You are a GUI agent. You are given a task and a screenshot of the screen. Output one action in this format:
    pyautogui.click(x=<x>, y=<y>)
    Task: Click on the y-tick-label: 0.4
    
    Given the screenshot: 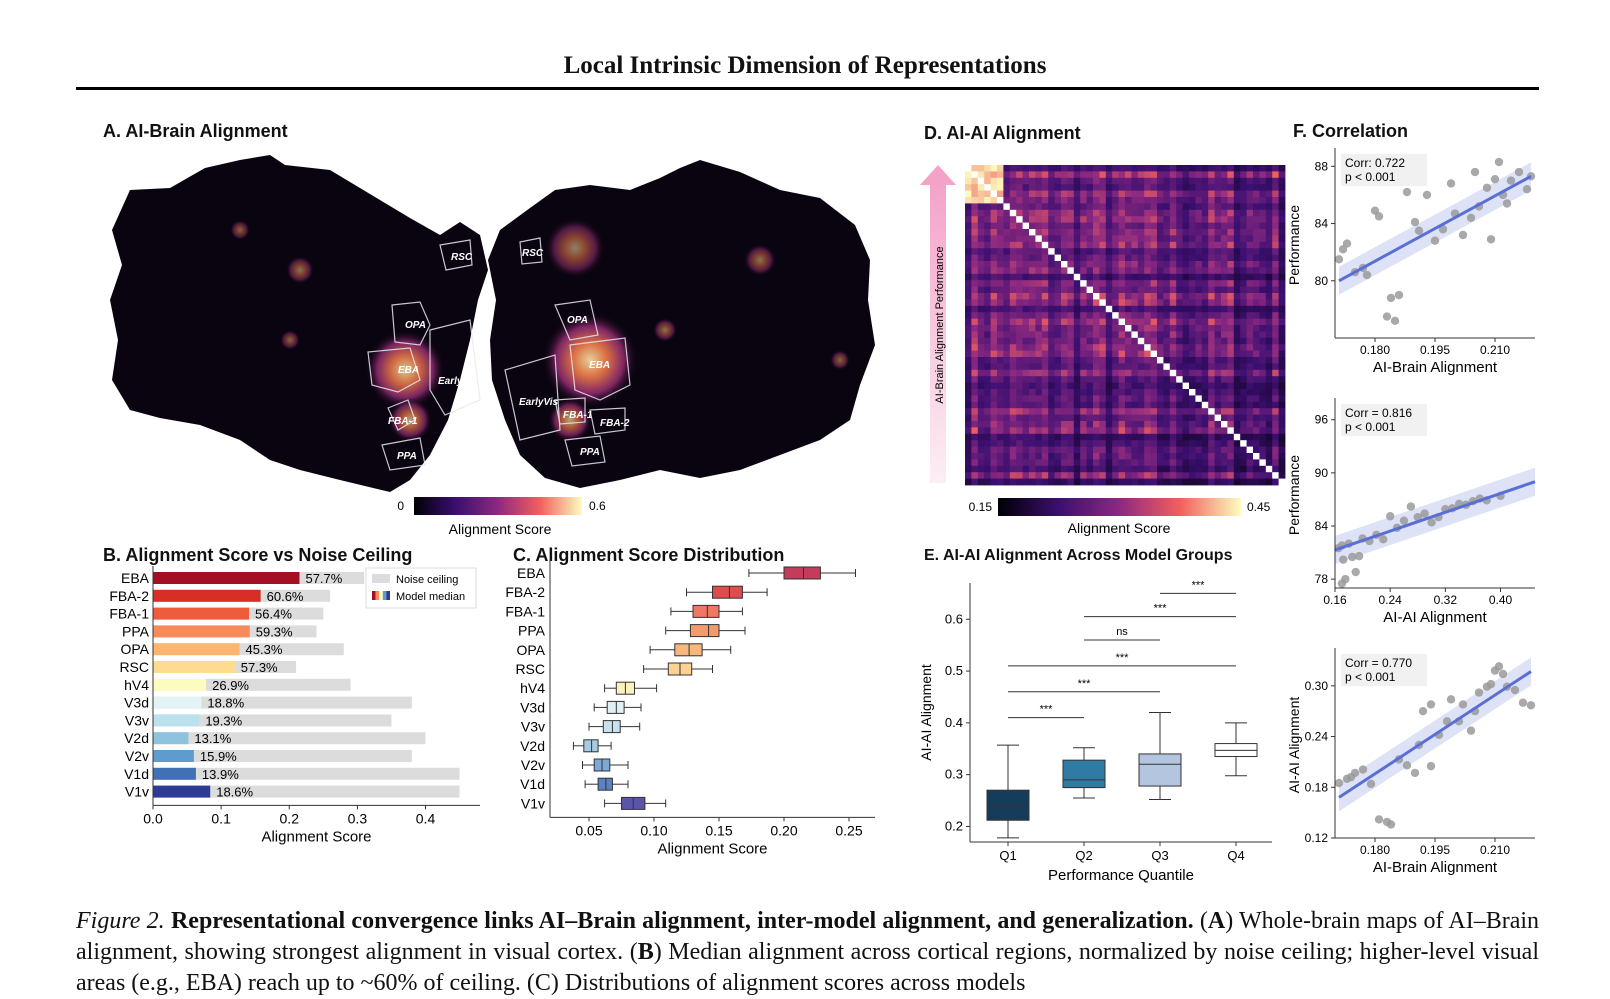 What is the action you would take?
    pyautogui.click(x=954, y=722)
    